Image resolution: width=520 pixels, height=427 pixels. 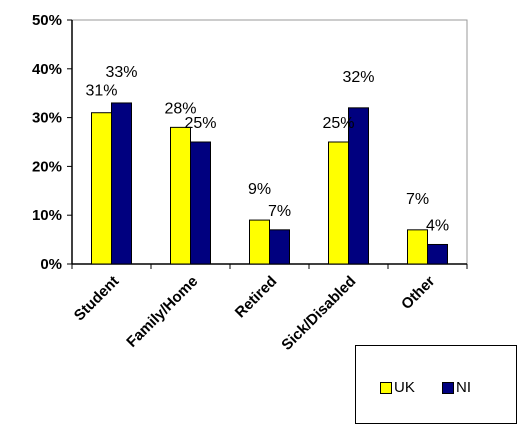 I want to click on data-label-uk: 7%, so click(x=417, y=199).